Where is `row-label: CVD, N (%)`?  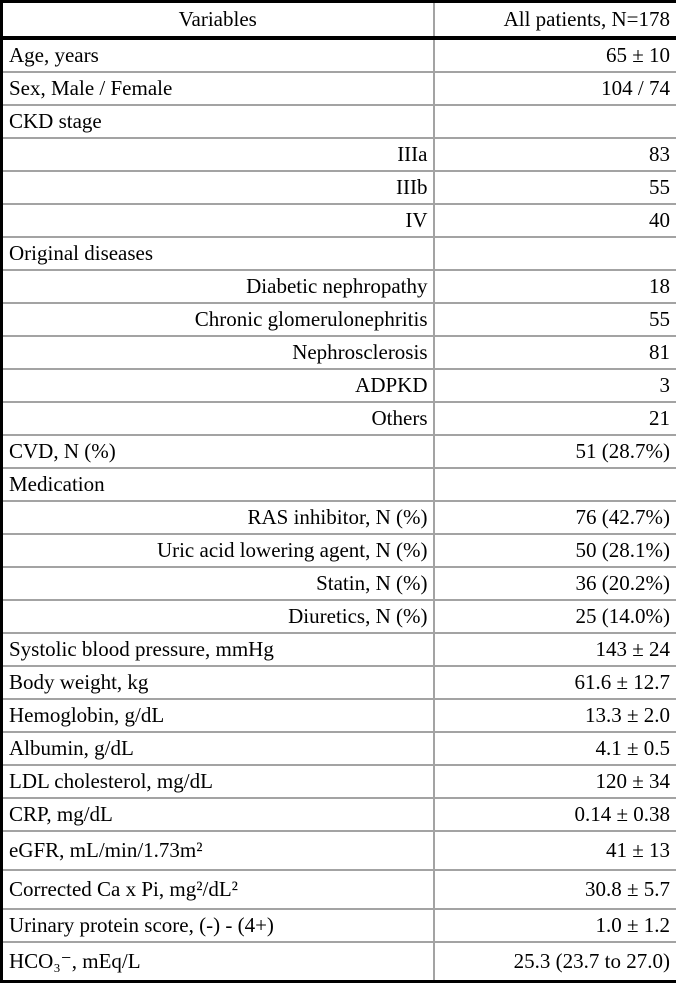
row-label: CVD, N (%) is located at coordinates (217, 451).